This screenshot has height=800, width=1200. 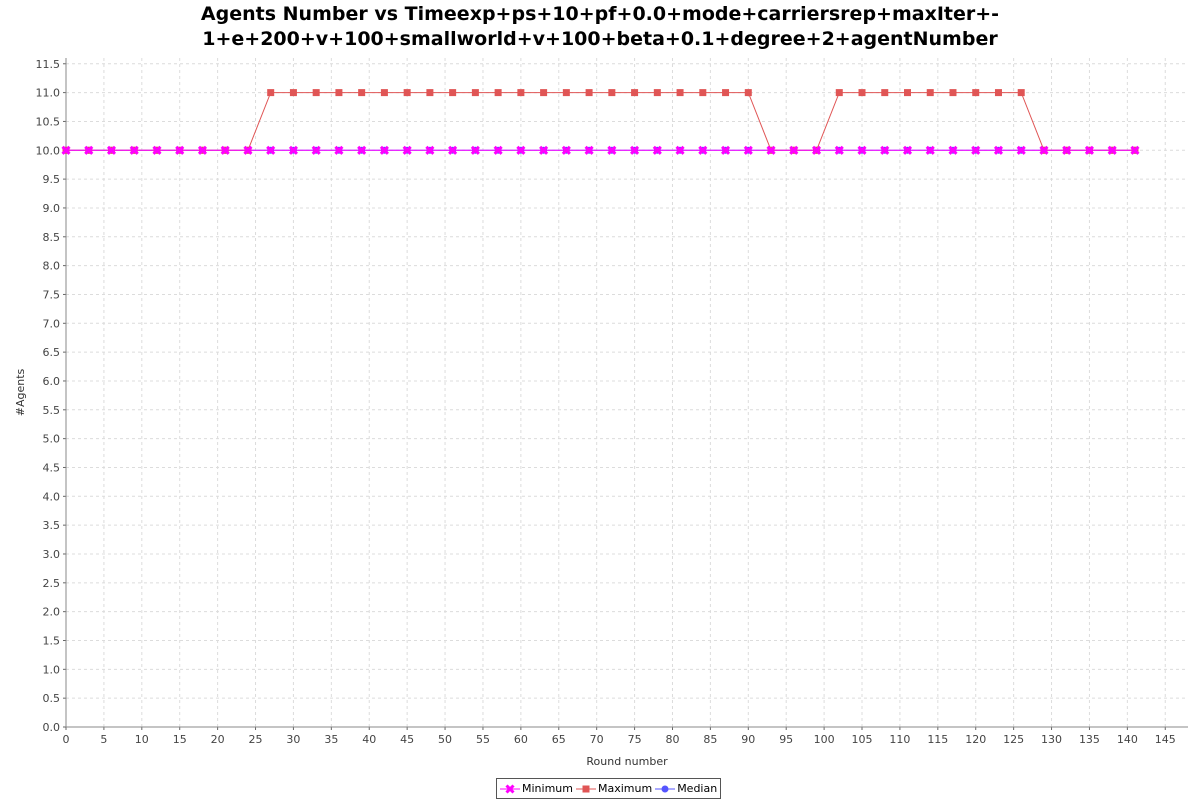 What do you see at coordinates (52, 179) in the screenshot?
I see `y-tick-label: 9.5` at bounding box center [52, 179].